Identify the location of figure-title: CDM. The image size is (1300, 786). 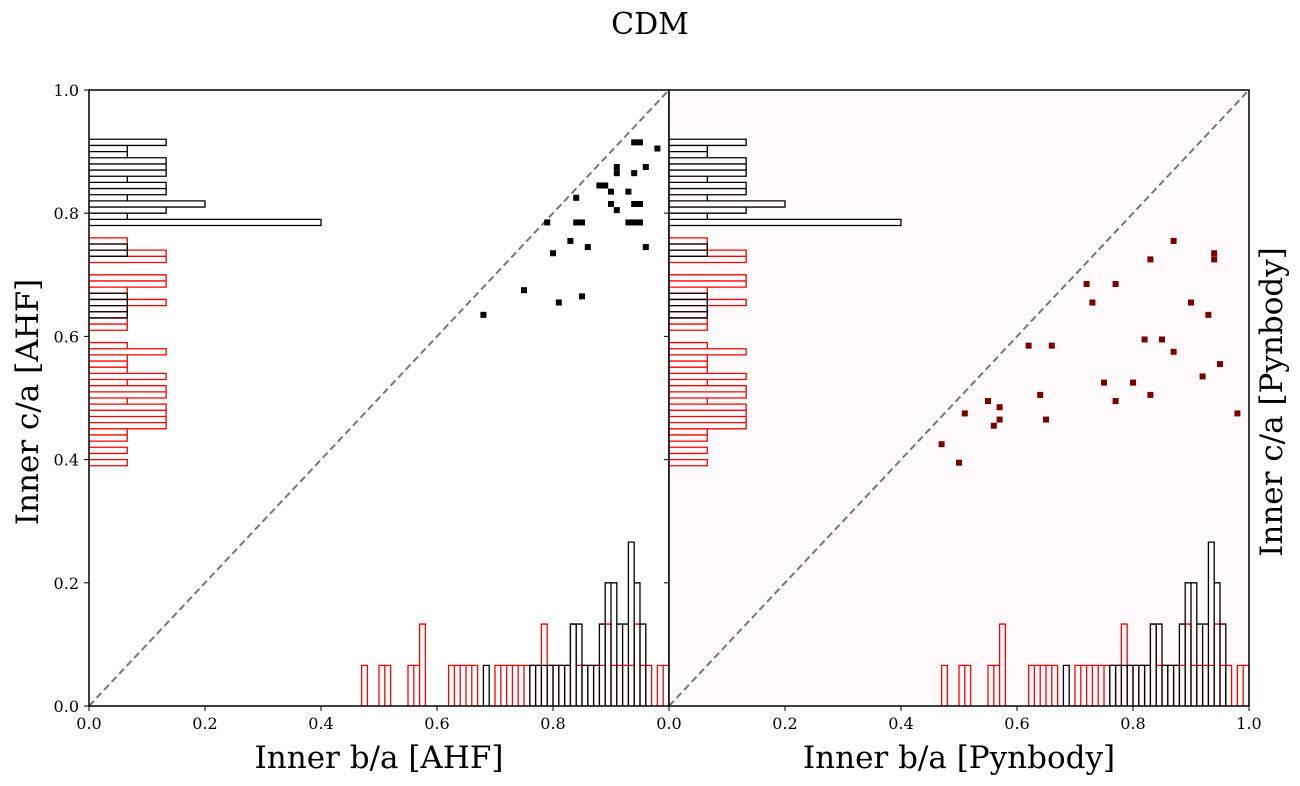
(650, 24).